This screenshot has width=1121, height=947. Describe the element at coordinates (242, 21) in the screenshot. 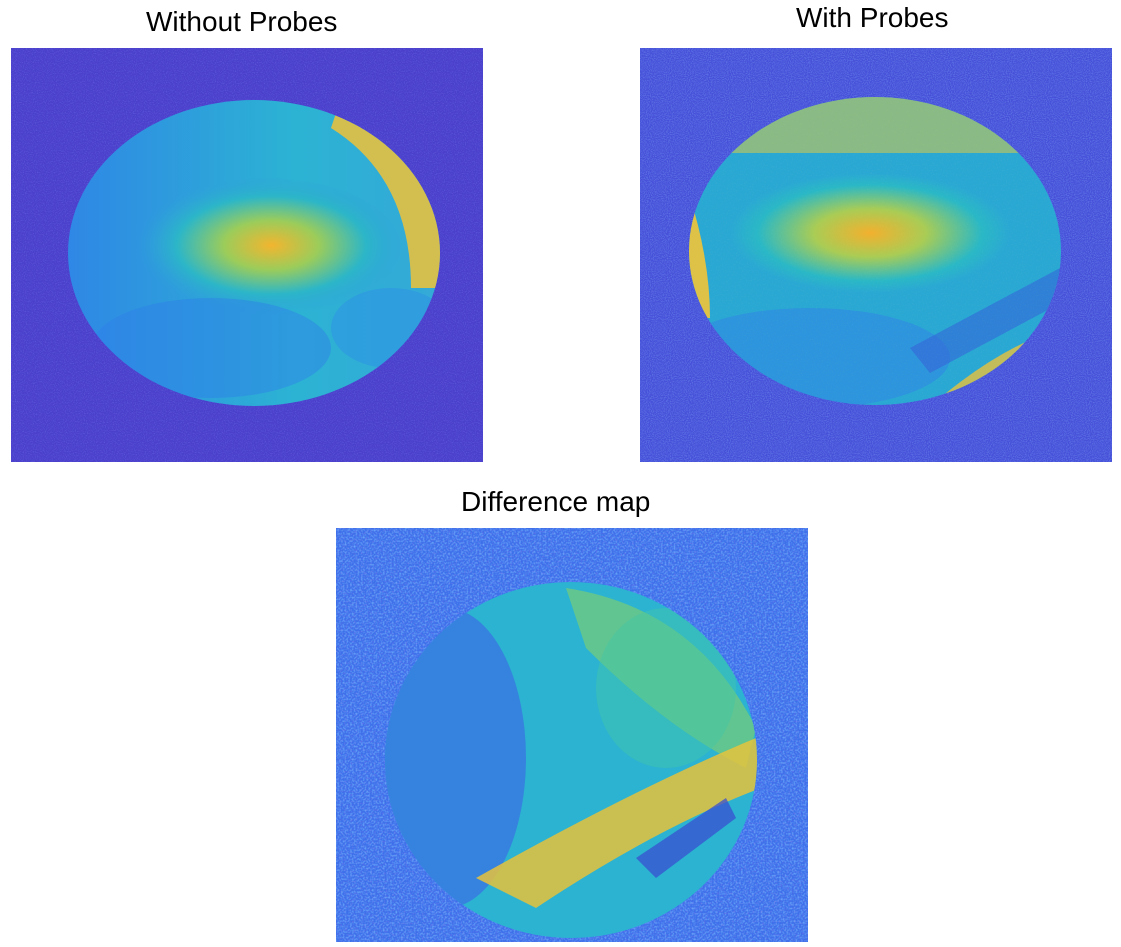

I see `panel-title-without-probes: Without Probes` at that location.